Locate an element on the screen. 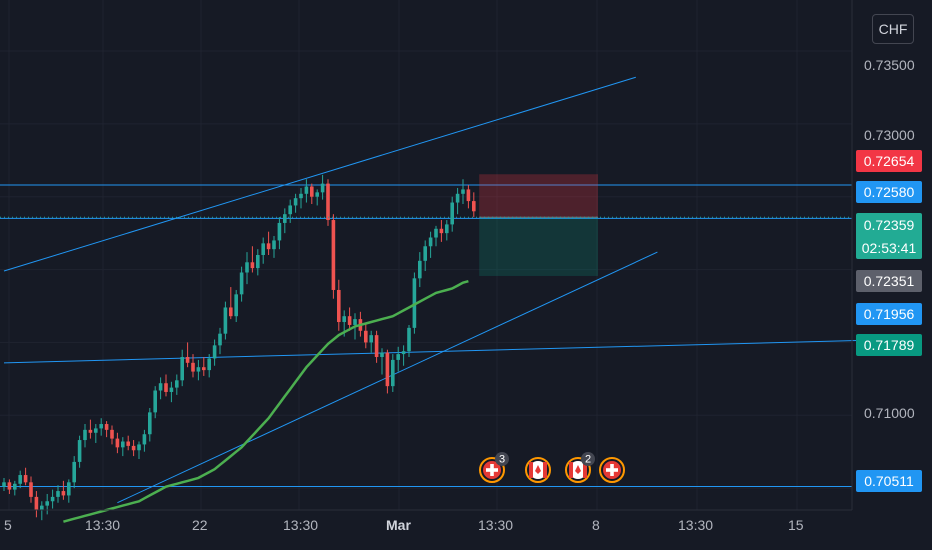 This screenshot has height=550, width=932. time-tick: 8 is located at coordinates (596, 525).